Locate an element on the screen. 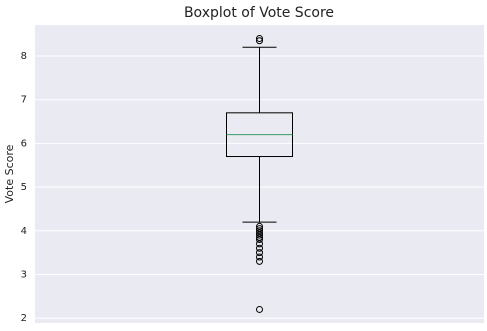  y-tick-label: 5 is located at coordinates (24, 187).